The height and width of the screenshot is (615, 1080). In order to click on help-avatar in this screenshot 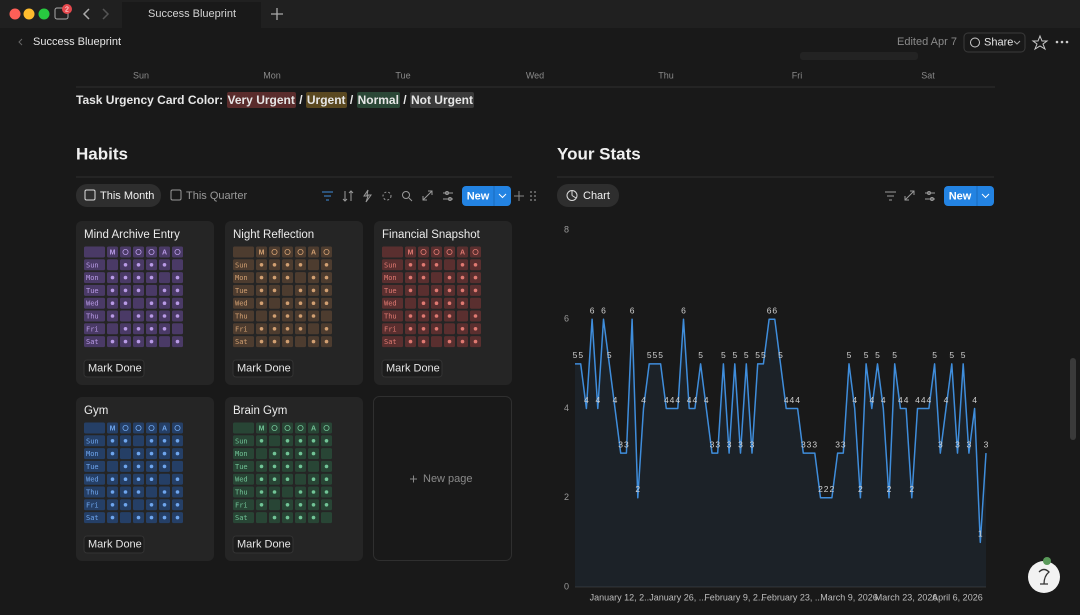, I will do `click(1044, 577)`.